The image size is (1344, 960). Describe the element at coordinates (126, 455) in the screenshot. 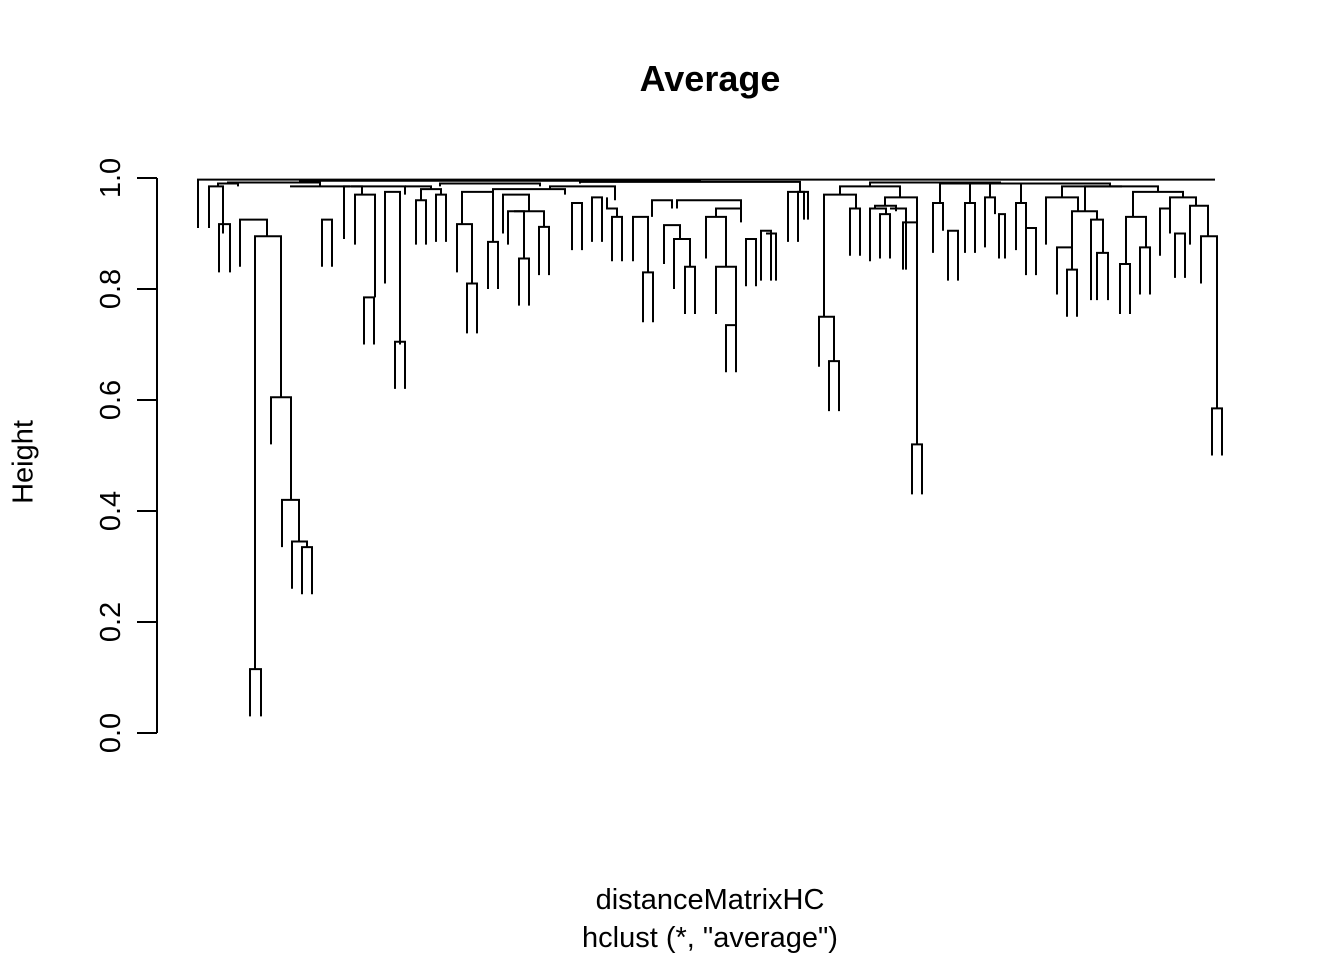

I see `y-axis: 0.0 0.2 0.4 0.6 0.8 1.0` at that location.